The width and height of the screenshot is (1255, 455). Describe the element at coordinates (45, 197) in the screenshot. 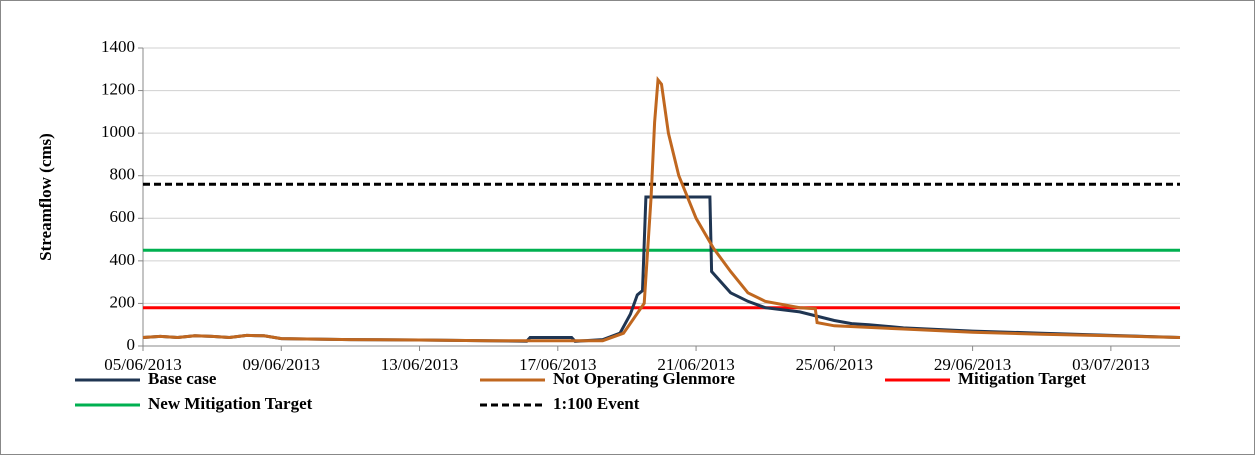

I see `y-axis-label: Streamflow (cms)` at that location.